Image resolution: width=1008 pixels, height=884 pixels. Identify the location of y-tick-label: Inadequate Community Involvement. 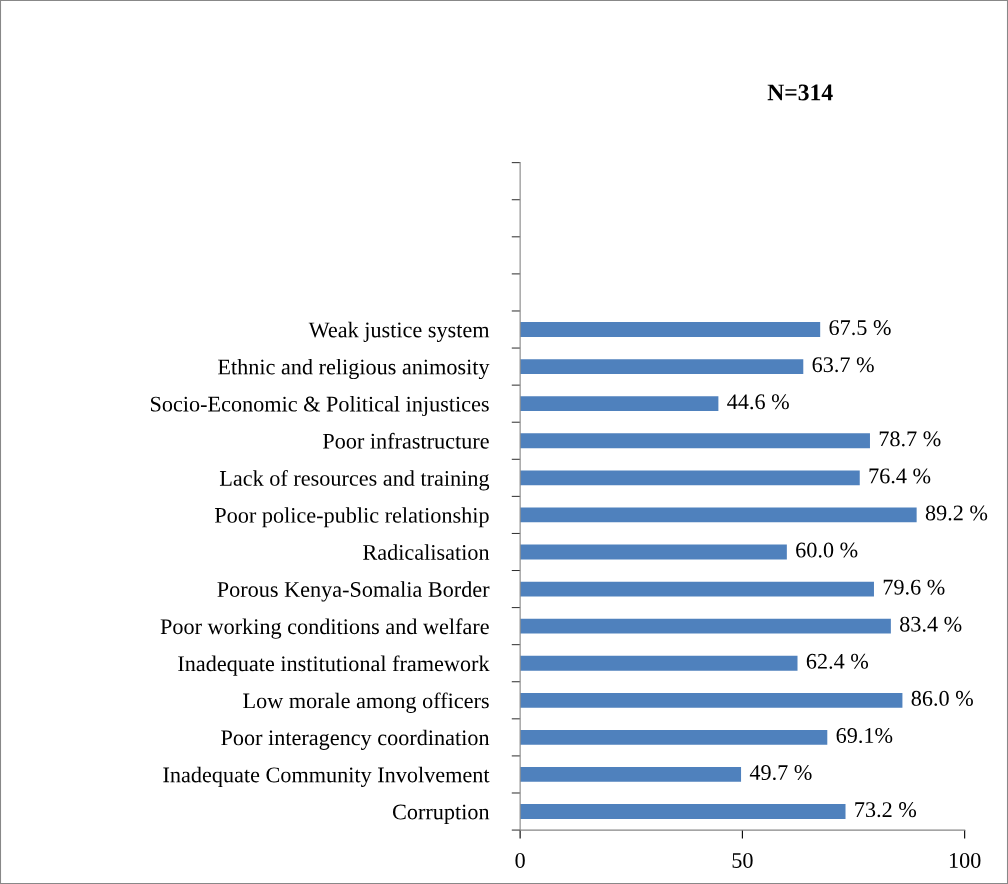
(326, 776).